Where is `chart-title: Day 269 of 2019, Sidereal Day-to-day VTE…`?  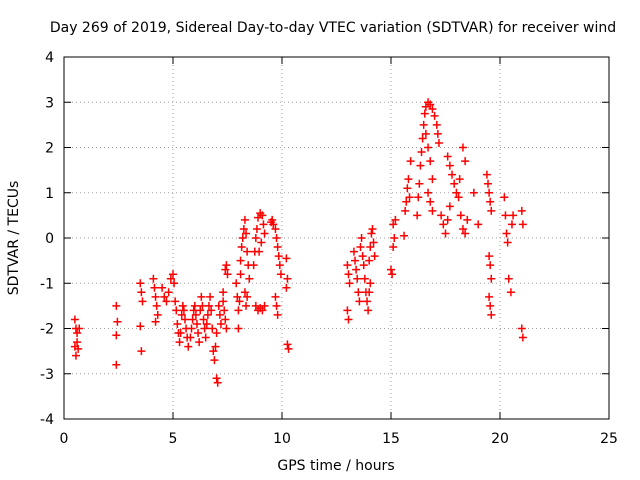 chart-title: Day 269 of 2019, Sidereal Day-to-day VTE… is located at coordinates (333, 28).